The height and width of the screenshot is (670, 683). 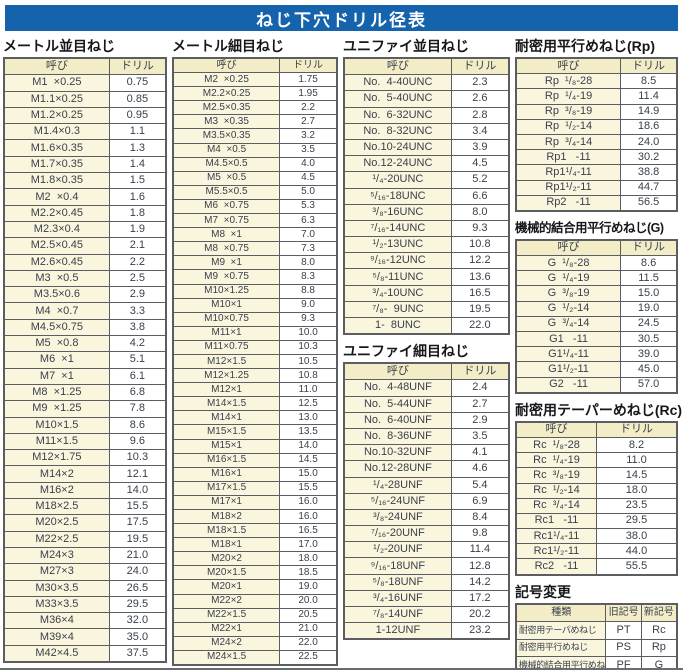 I want to click on drill-size-cell: 4.2, so click(x=137, y=344).